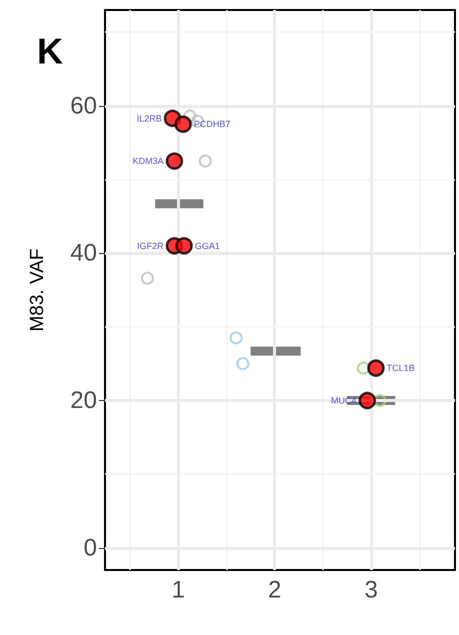 This screenshot has height=635, width=459. I want to click on x-tick-label: 2, so click(275, 590).